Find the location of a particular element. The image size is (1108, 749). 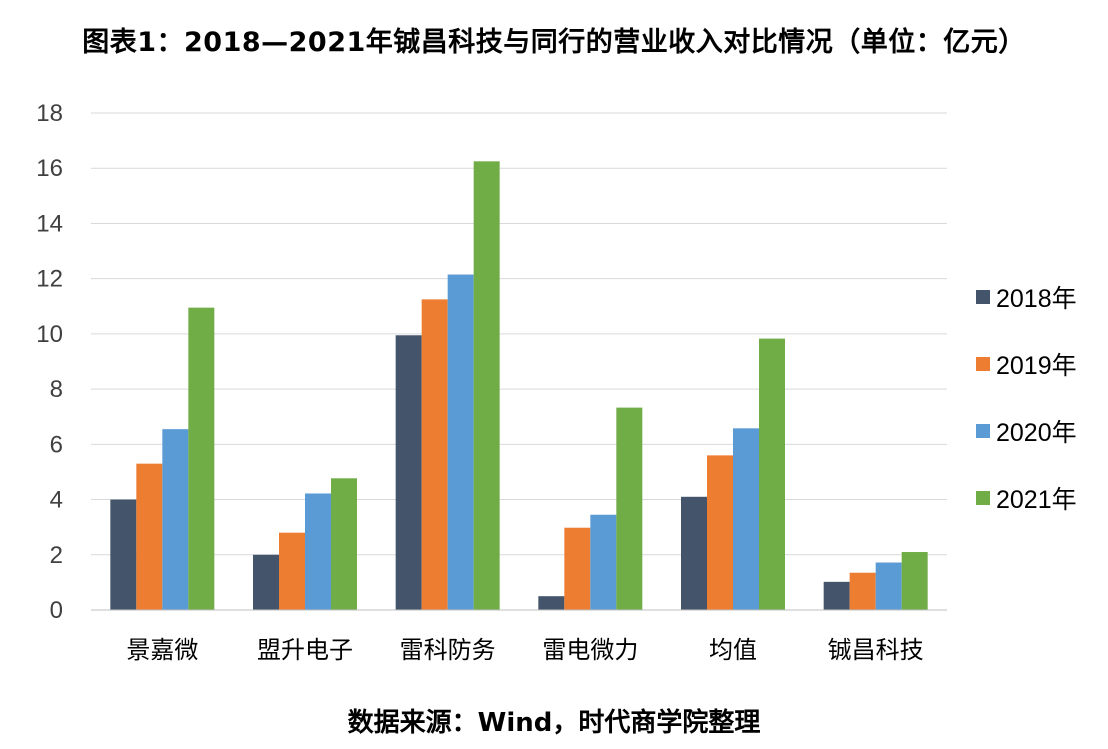

bar-2020年-铖昌科技 is located at coordinates (888, 586).